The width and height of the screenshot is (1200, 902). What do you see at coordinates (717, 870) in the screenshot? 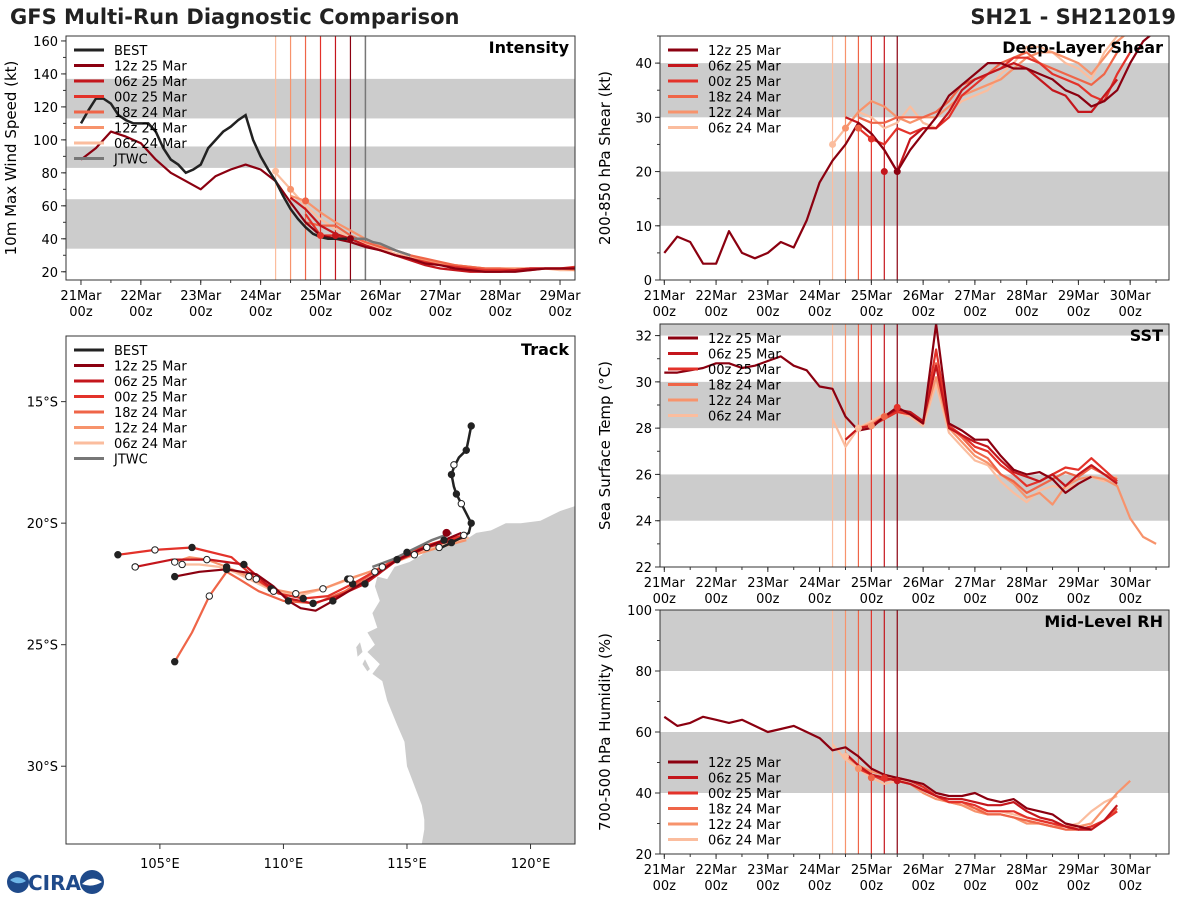
I see `rh-xtick-day: 22Mar` at bounding box center [717, 870].